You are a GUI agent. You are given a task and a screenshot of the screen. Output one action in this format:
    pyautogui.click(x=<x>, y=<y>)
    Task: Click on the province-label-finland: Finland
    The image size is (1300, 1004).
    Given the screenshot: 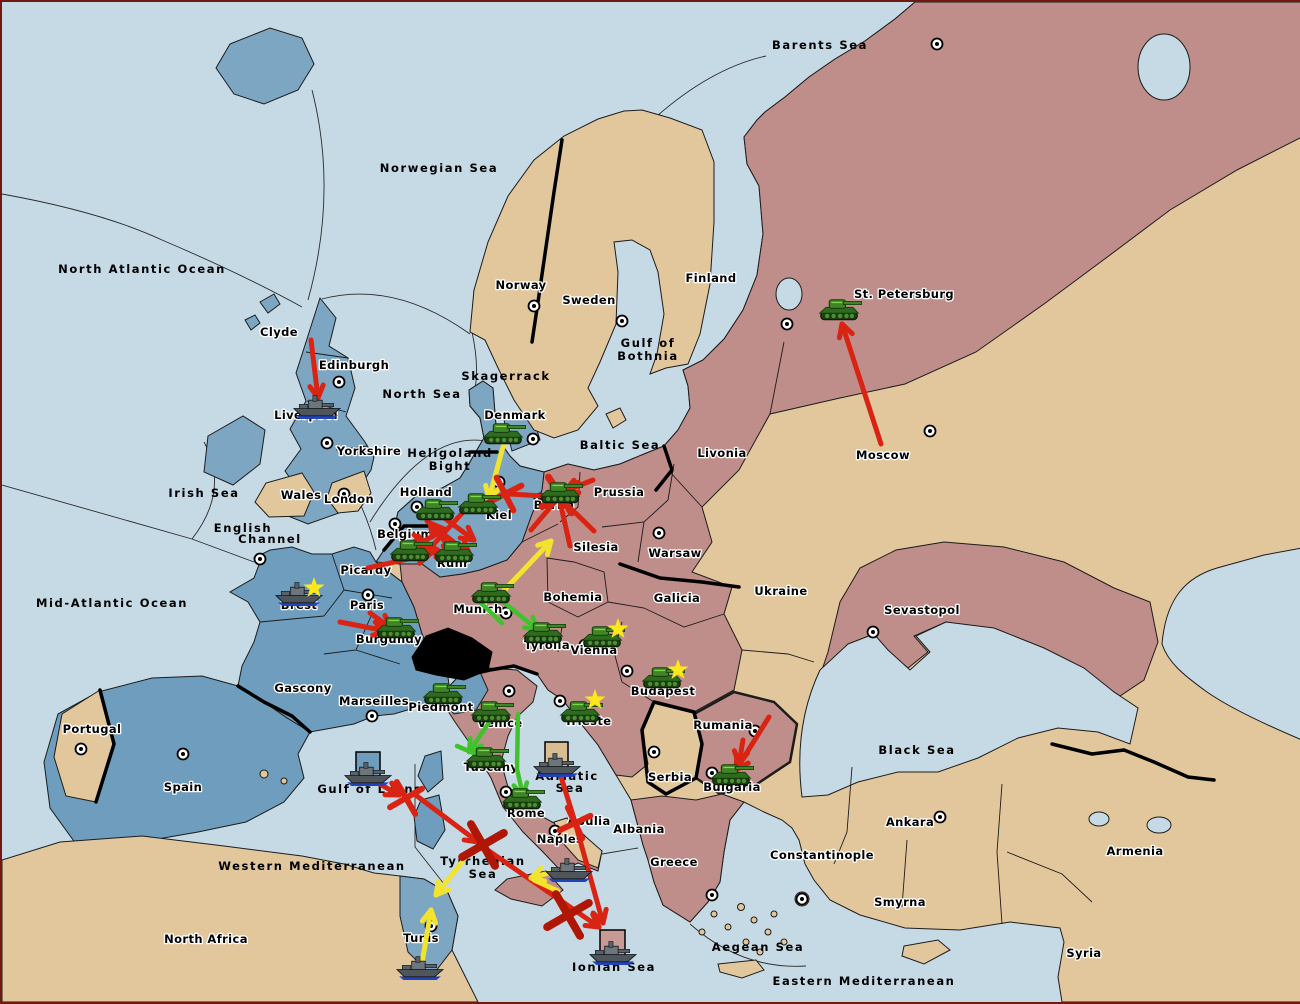 What is the action you would take?
    pyautogui.click(x=711, y=278)
    